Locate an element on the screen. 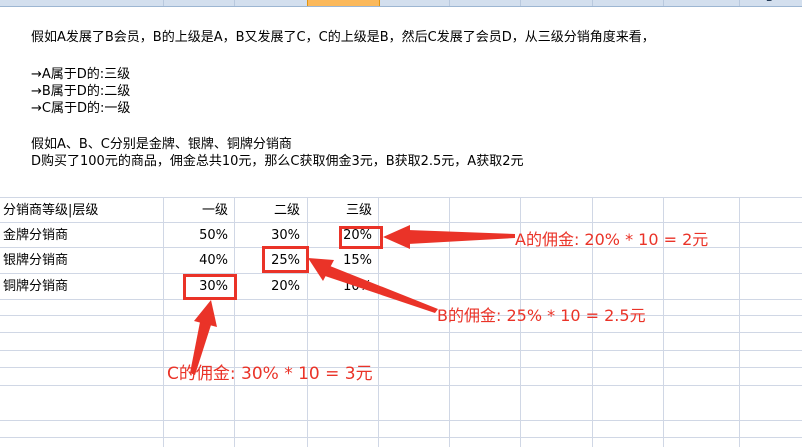 This screenshot has height=447, width=802. column-header-strip: B is located at coordinates (401, 3).